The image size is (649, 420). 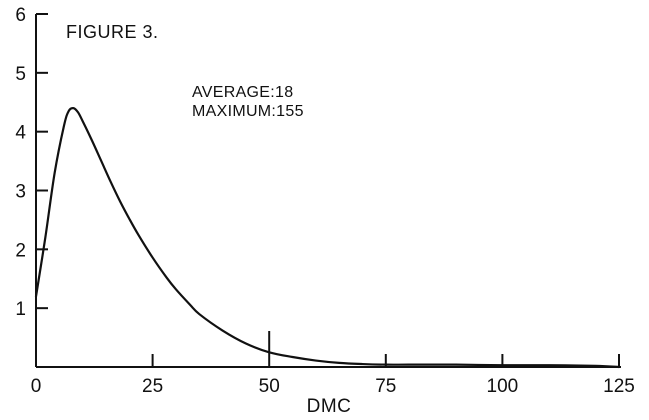 What do you see at coordinates (31, 162) in the screenshot?
I see `y-axis-ticks: 1 2 3 4 5 6` at bounding box center [31, 162].